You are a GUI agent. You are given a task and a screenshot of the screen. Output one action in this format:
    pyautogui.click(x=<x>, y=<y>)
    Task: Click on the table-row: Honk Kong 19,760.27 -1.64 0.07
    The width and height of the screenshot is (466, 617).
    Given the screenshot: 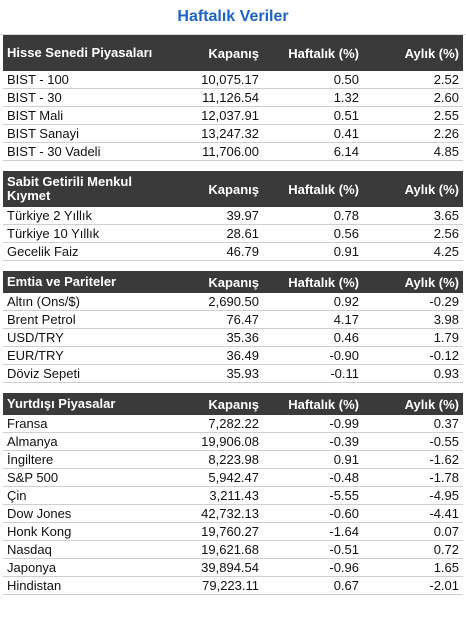 What is the action you would take?
    pyautogui.click(x=233, y=531)
    